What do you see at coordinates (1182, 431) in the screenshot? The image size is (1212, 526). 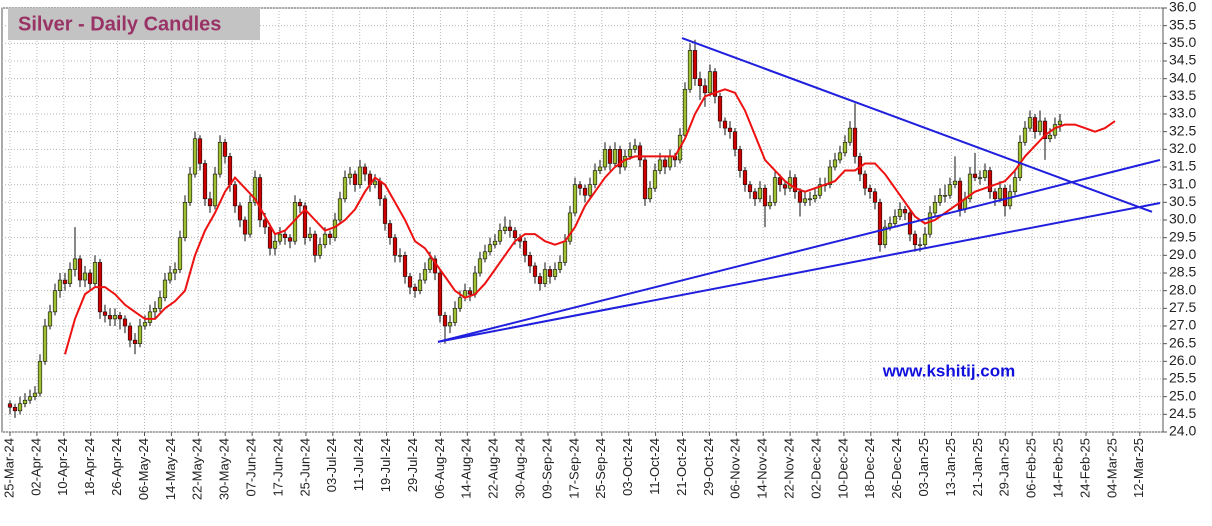 I see `y-tick-label: 24.0` at bounding box center [1182, 431].